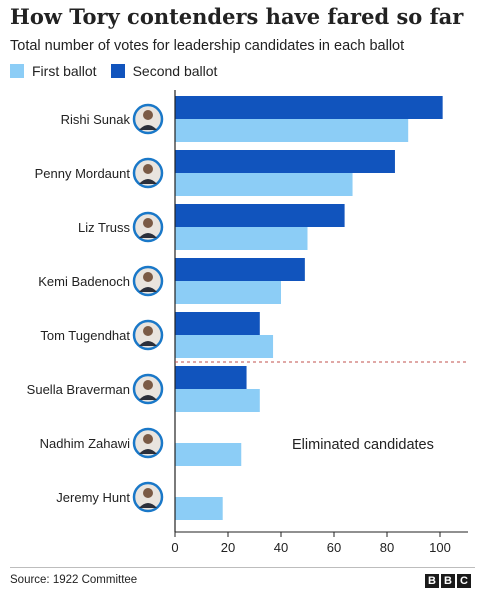 This screenshot has height=600, width=485. What do you see at coordinates (240, 269) in the screenshot?
I see `bar-second-ballot-kemi-badenoch` at bounding box center [240, 269].